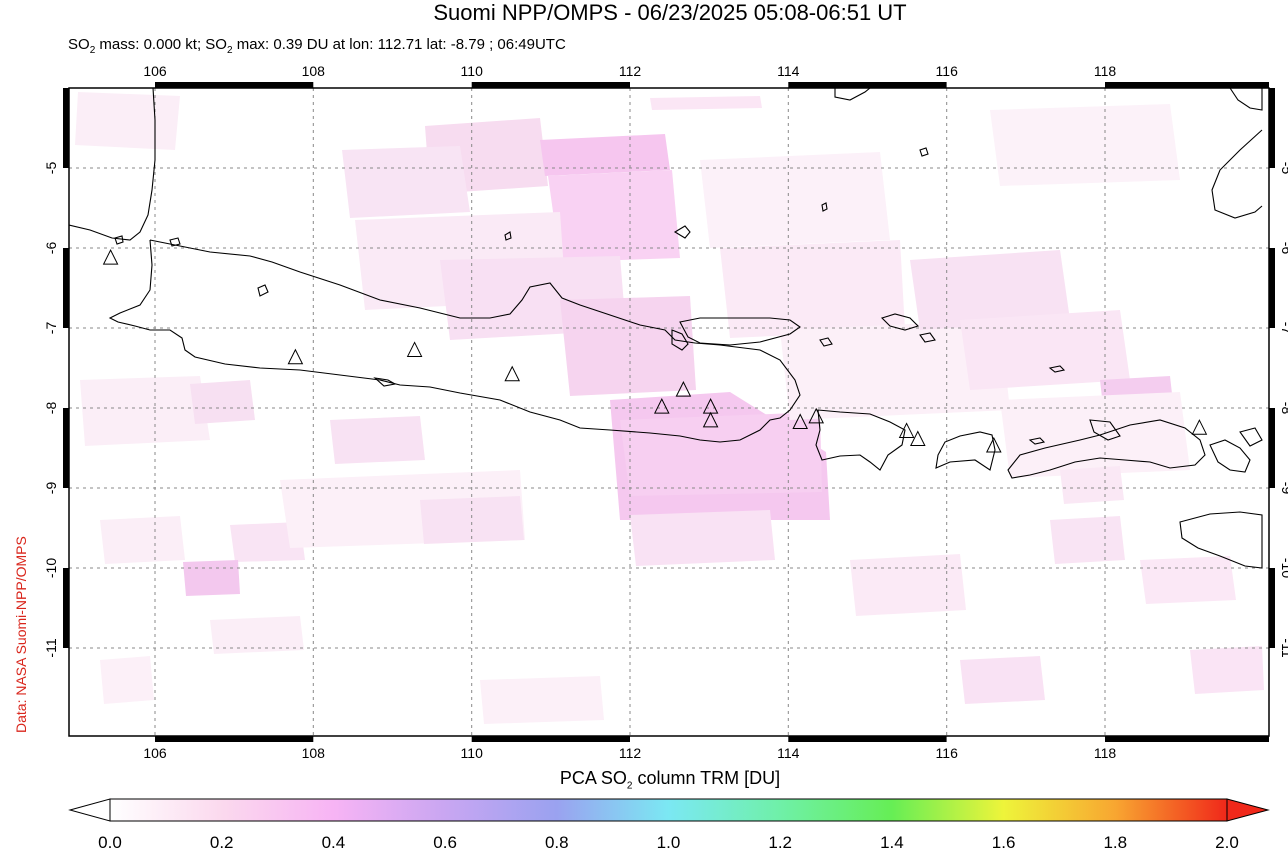 The image size is (1288, 855). Describe the element at coordinates (445, 842) in the screenshot. I see `colorbar-tick-label: 0.6` at that location.